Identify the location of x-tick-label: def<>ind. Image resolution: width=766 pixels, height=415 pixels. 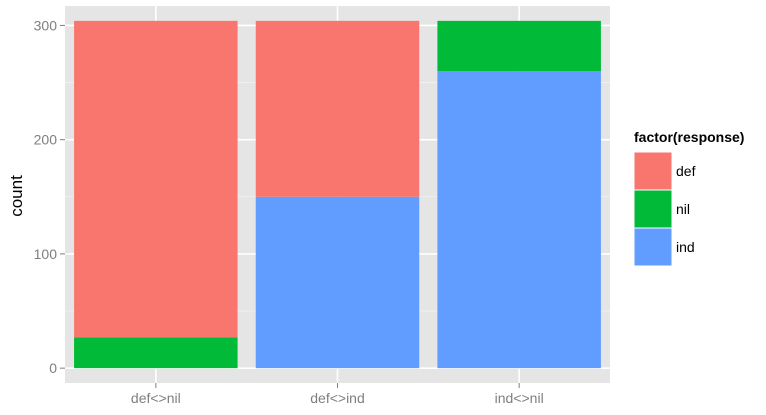
(337, 398).